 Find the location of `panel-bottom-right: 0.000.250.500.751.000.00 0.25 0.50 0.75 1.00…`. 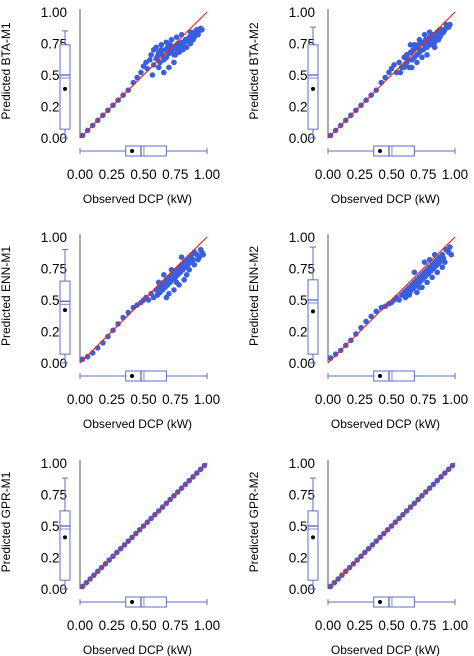

panel-bottom-right: 0.000.250.500.751.000.00 0.25 0.50 0.75 1.00… is located at coordinates (357, 556).